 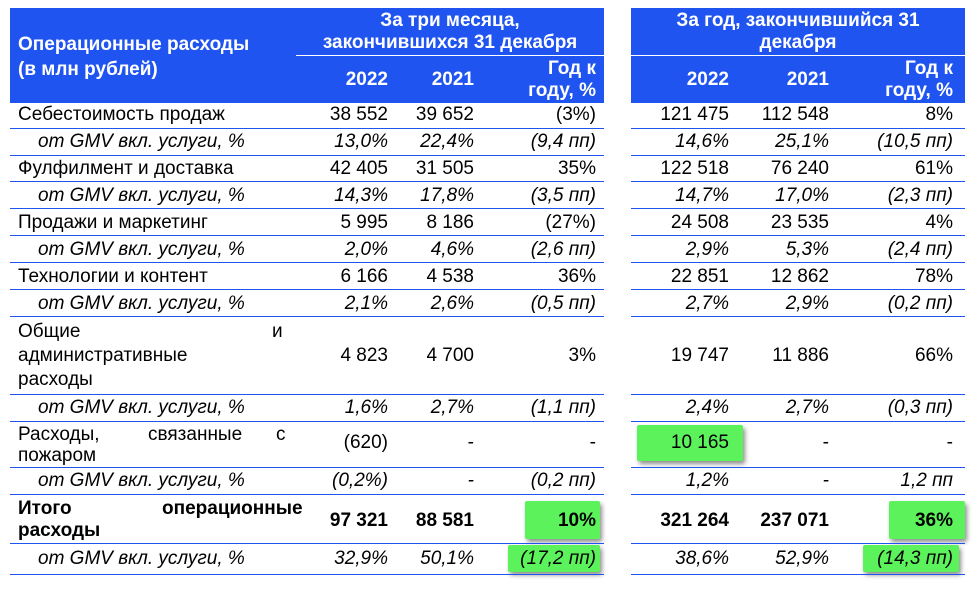 I want to click on cell-ga-qyoy: 3%, so click(x=582, y=355).